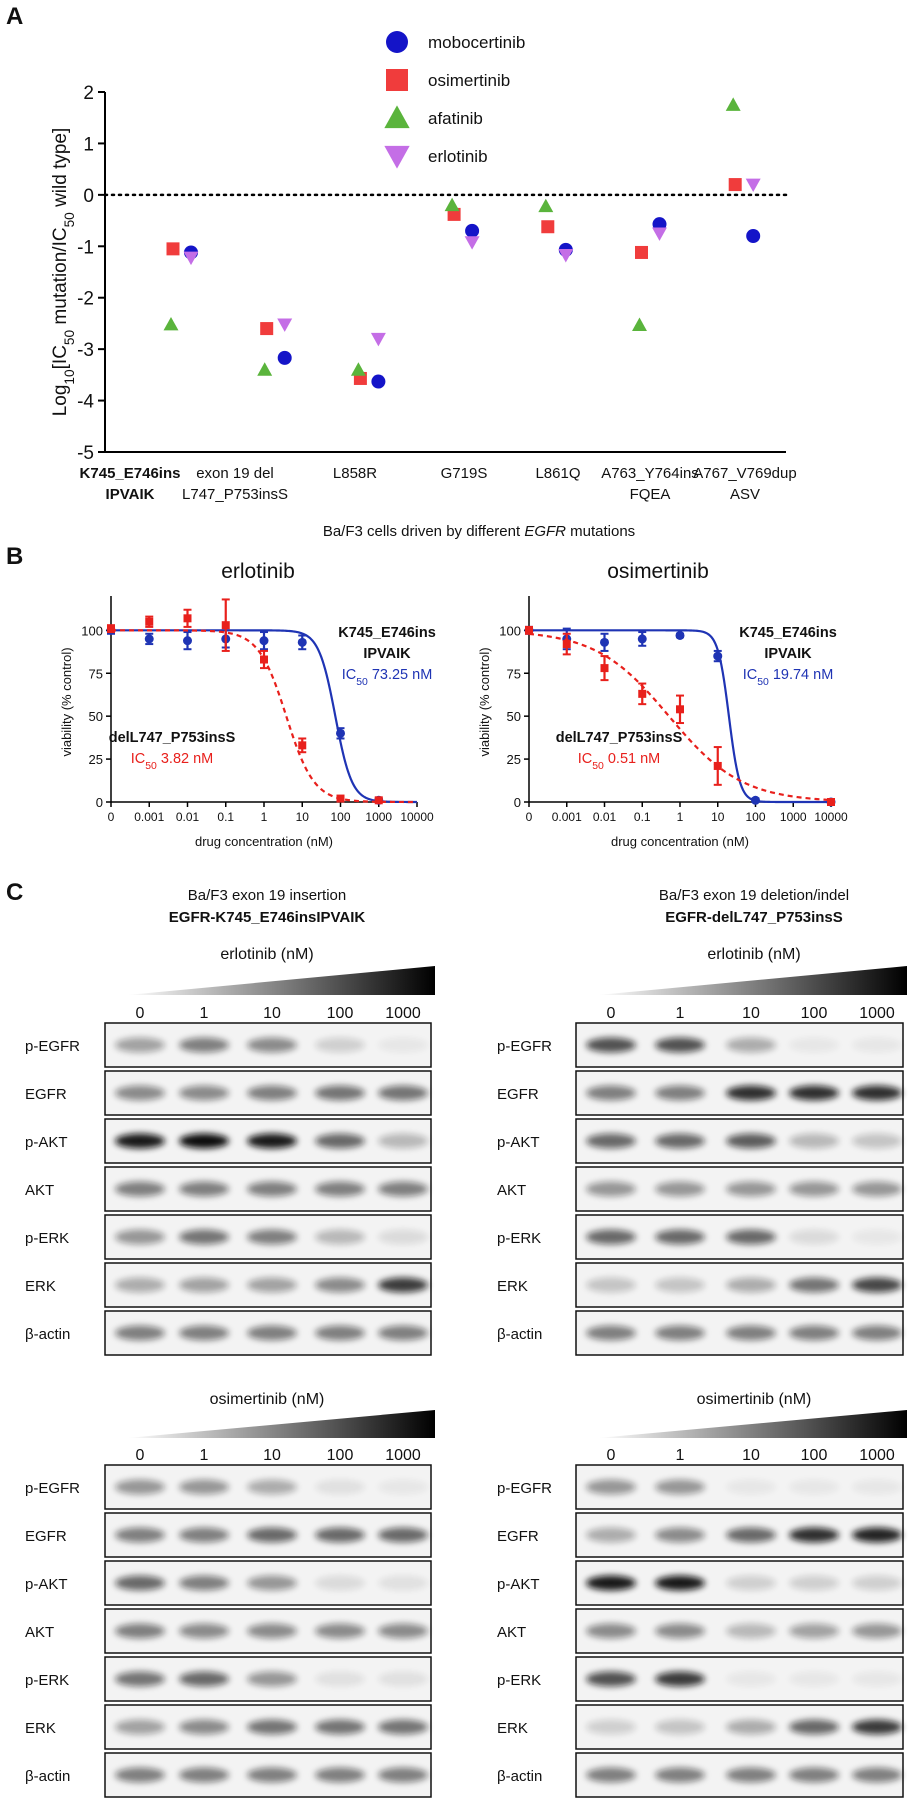  I want to click on x-tick-label: 100, so click(340, 817).